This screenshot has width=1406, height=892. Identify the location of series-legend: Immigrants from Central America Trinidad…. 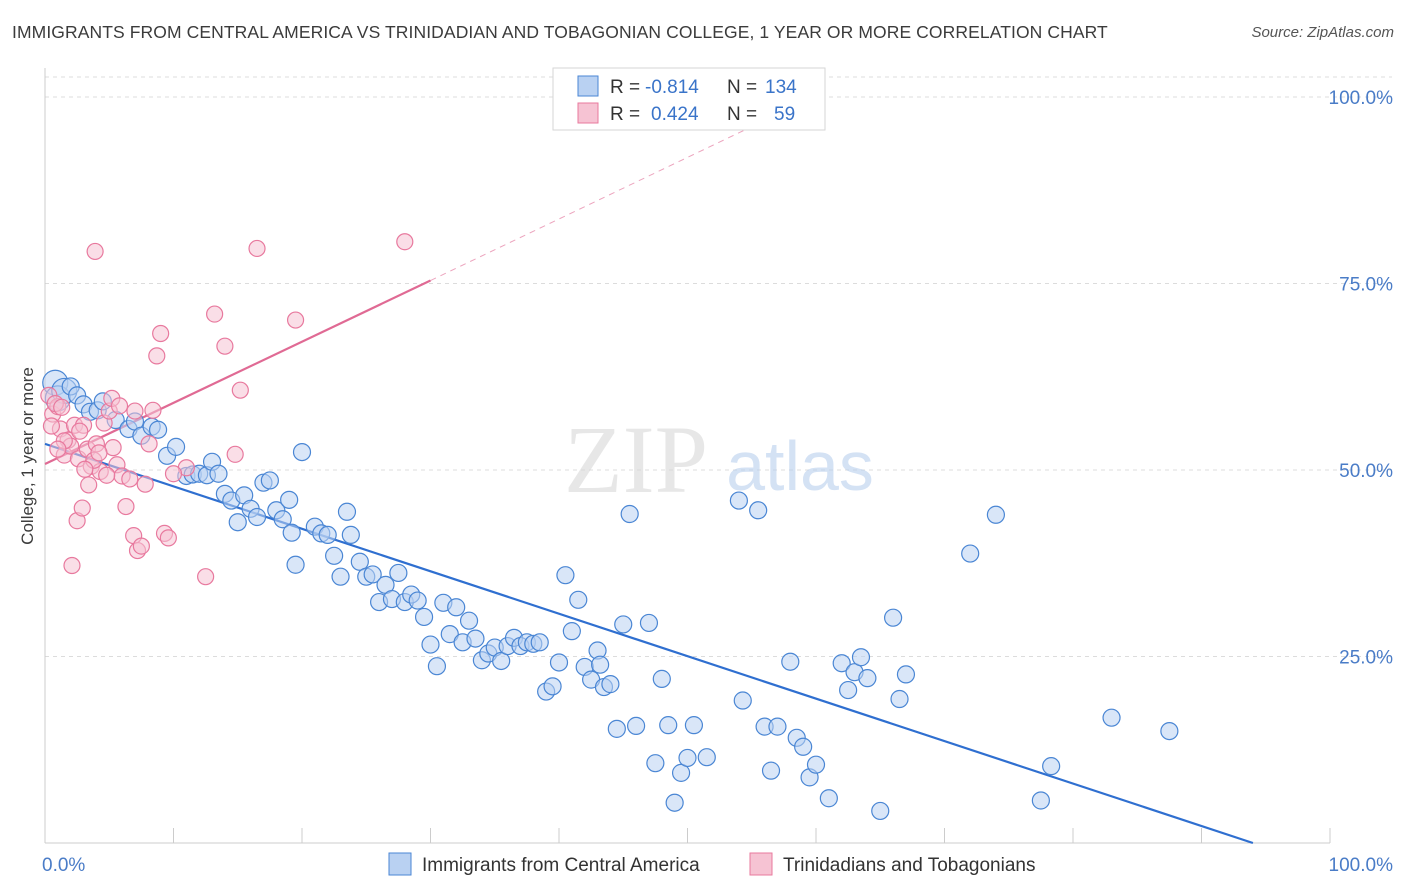
(711, 864).